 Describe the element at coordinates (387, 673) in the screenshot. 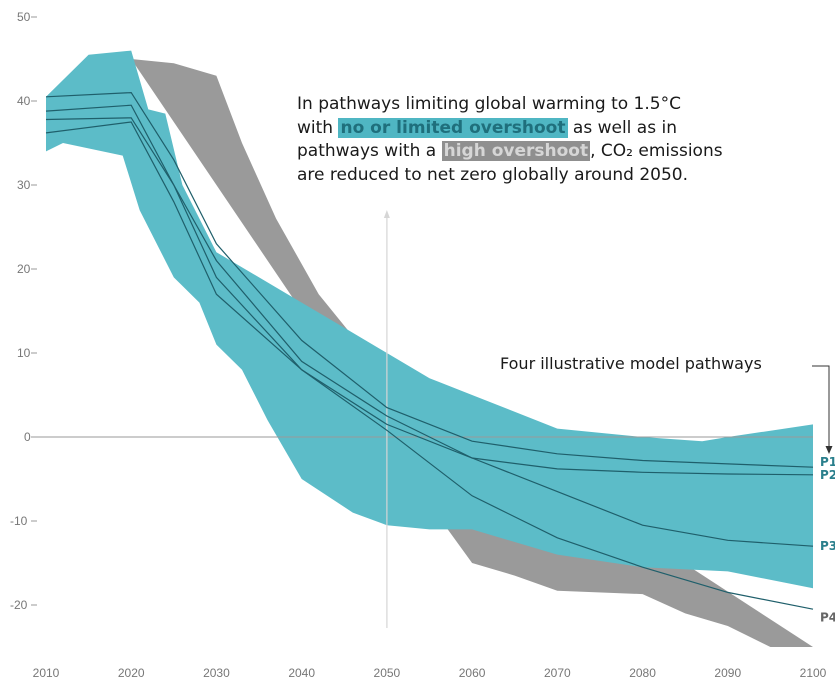

I see `x-tick-label: 2050` at that location.